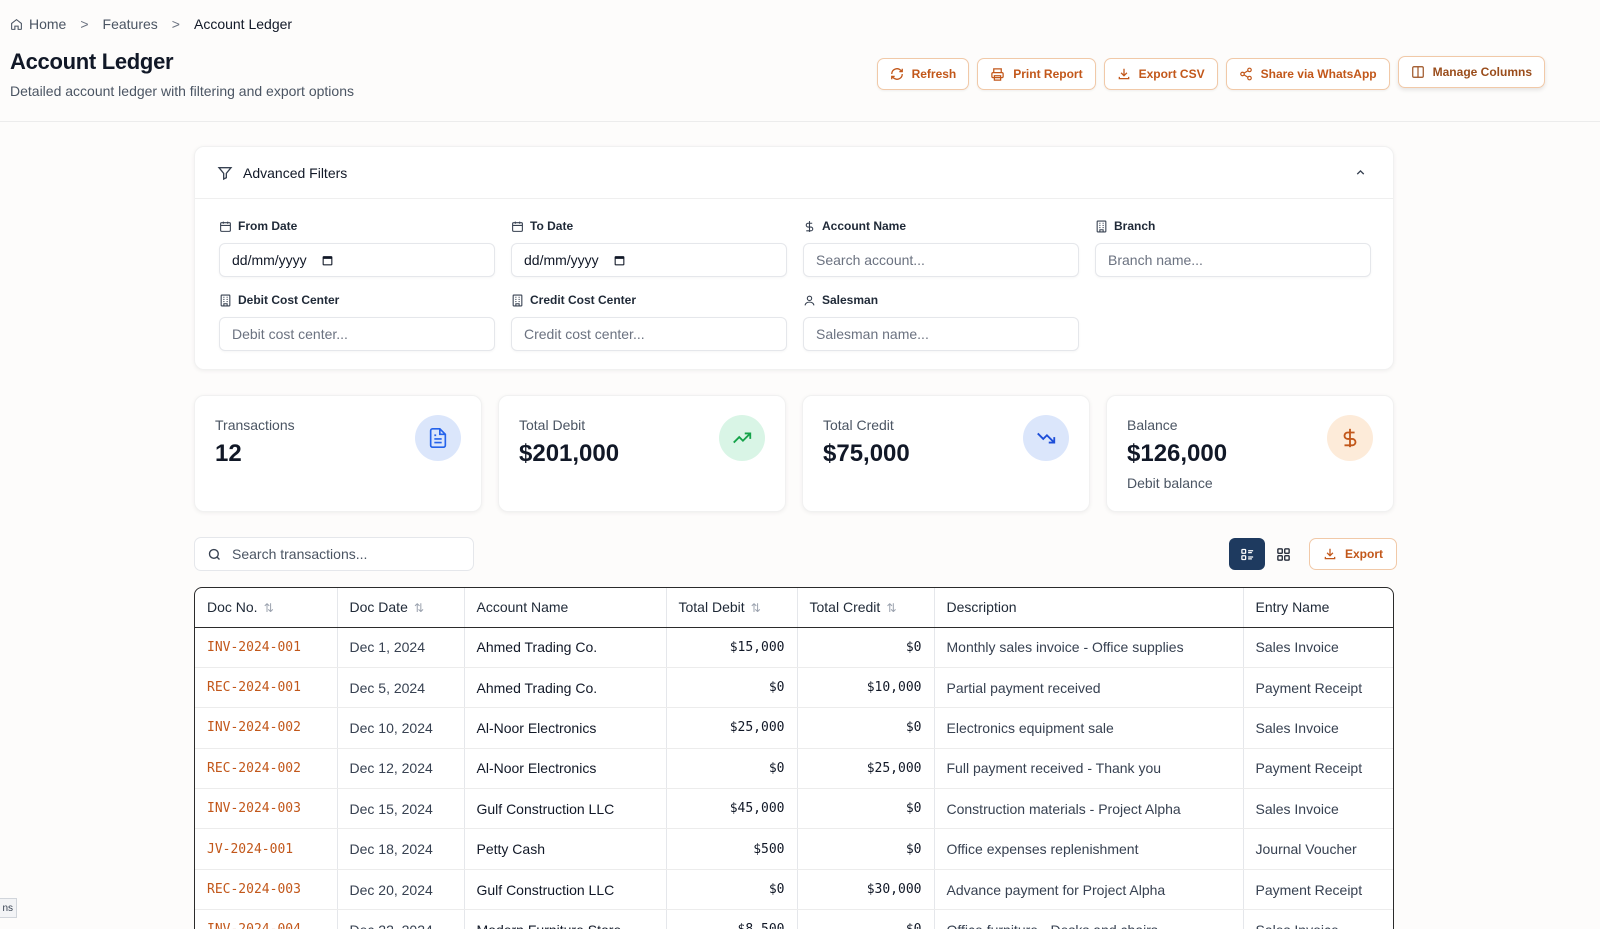 This screenshot has width=1600, height=929. What do you see at coordinates (266, 919) in the screenshot?
I see `doc-number-link: INV-2024-004` at bounding box center [266, 919].